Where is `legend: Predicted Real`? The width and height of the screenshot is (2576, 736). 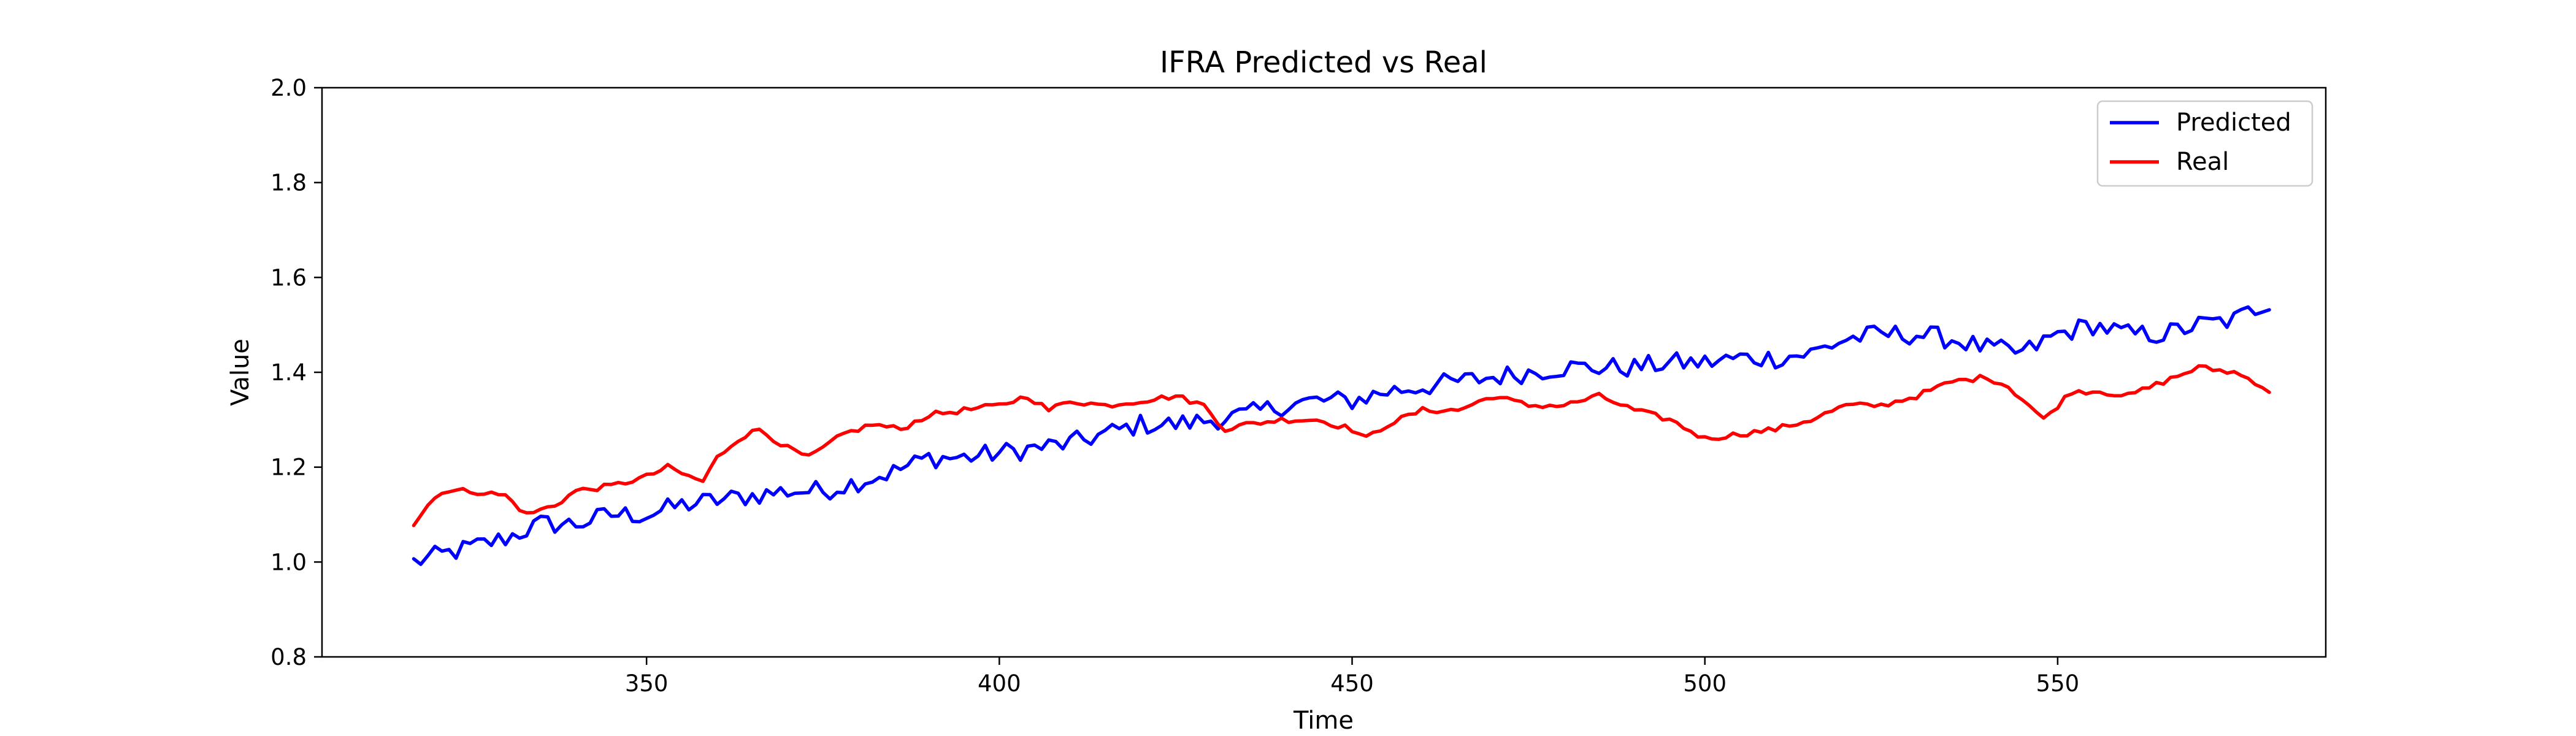
legend: Predicted Real is located at coordinates (2204, 143).